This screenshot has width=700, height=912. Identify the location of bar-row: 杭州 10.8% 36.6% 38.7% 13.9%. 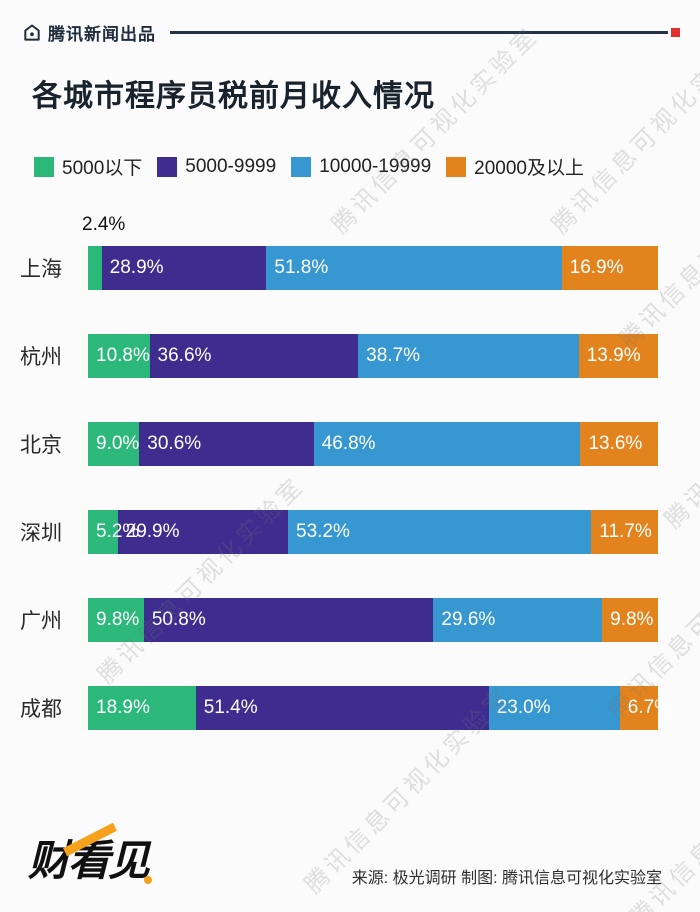
(350, 356).